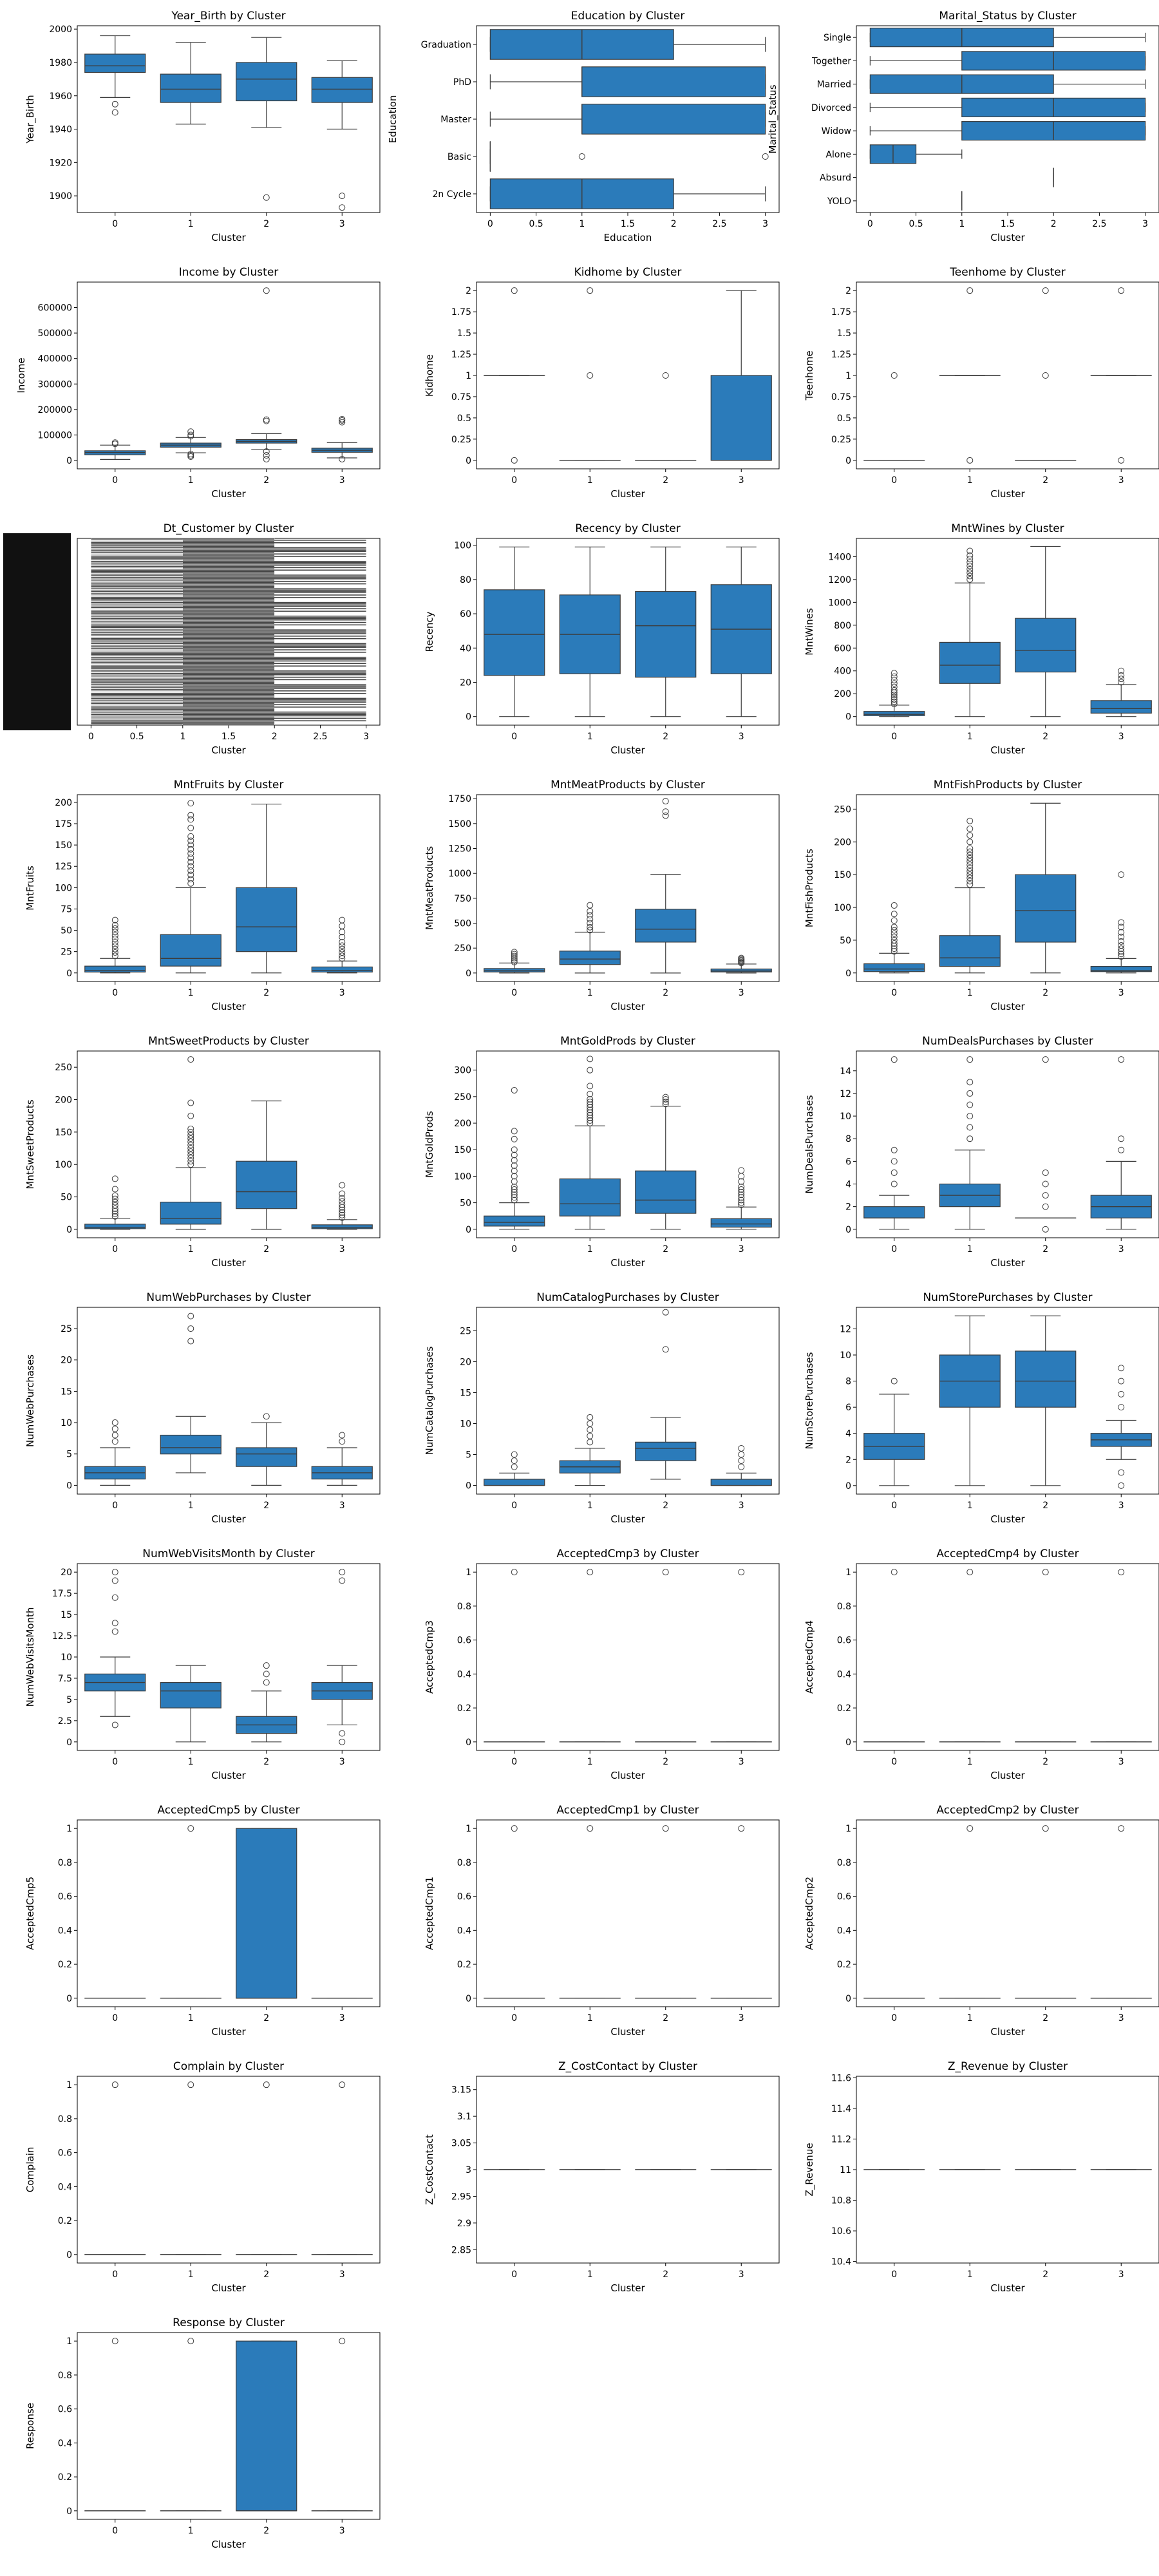 Image resolution: width=1159 pixels, height=2576 pixels. What do you see at coordinates (459, 157) in the screenshot?
I see `y-tick-label: Basic` at bounding box center [459, 157].